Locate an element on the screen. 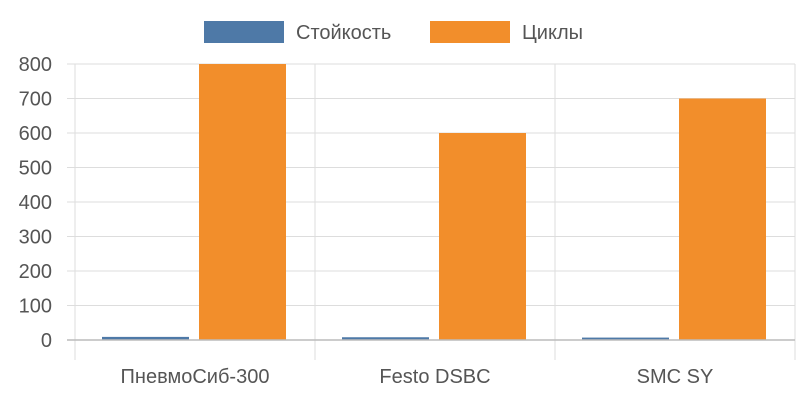 The image size is (800, 400). y-tick-label: 500 is located at coordinates (35, 169).